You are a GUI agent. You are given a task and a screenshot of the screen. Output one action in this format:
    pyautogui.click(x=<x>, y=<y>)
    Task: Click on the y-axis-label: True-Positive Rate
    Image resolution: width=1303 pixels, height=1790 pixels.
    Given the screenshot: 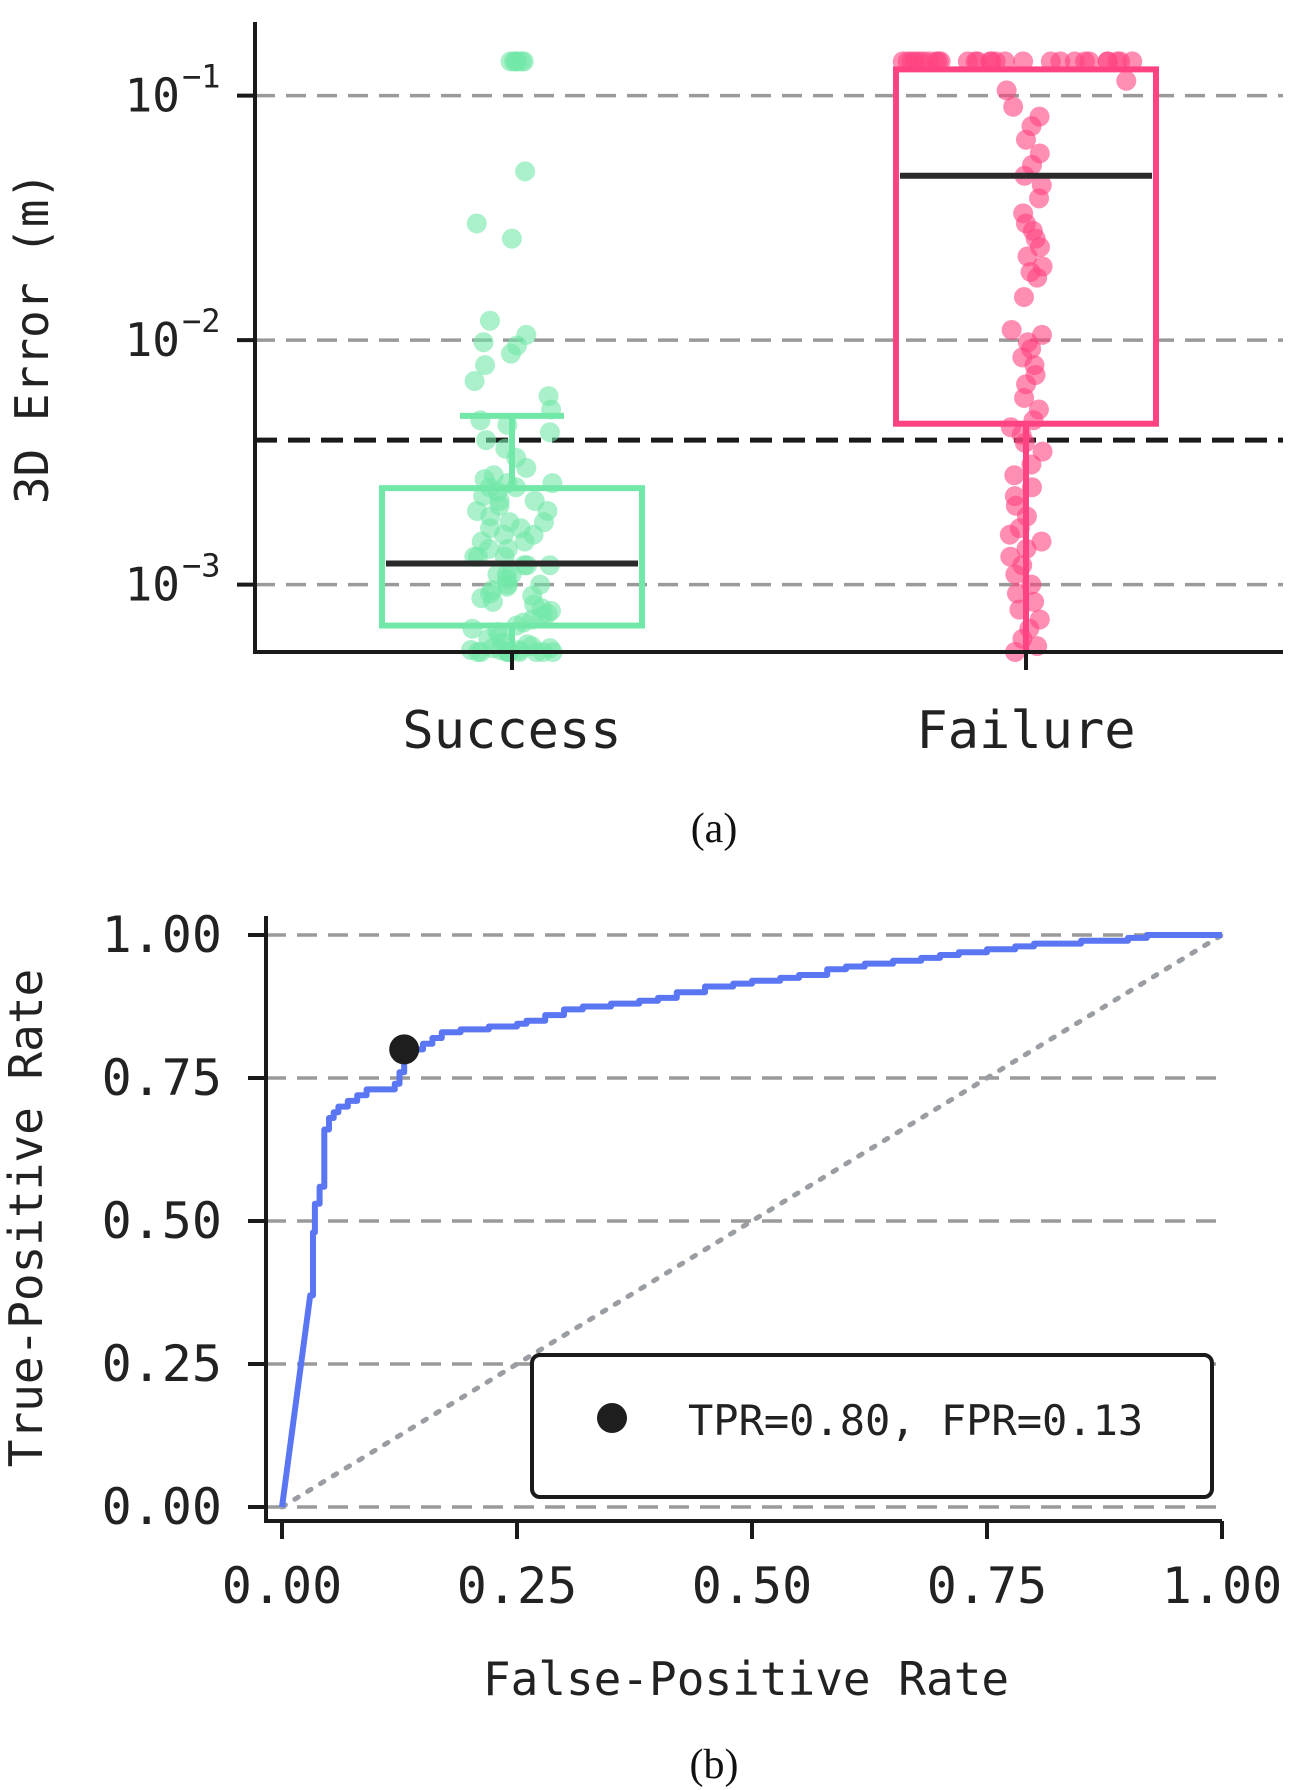 What is the action you would take?
    pyautogui.click(x=26, y=1218)
    